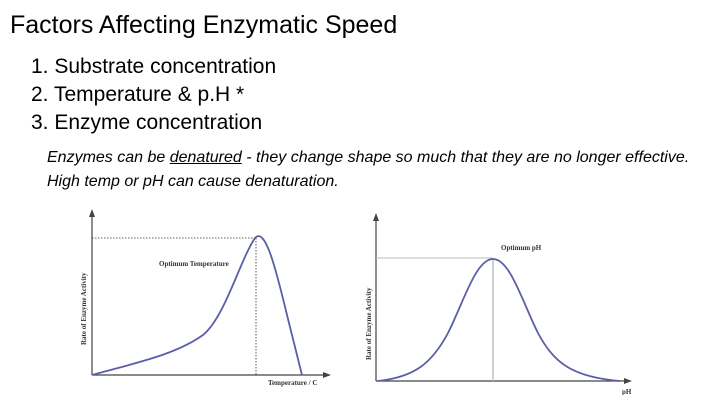 The height and width of the screenshot is (405, 720). What do you see at coordinates (521, 248) in the screenshot?
I see `ph-optimum-label: Optimum pH` at bounding box center [521, 248].